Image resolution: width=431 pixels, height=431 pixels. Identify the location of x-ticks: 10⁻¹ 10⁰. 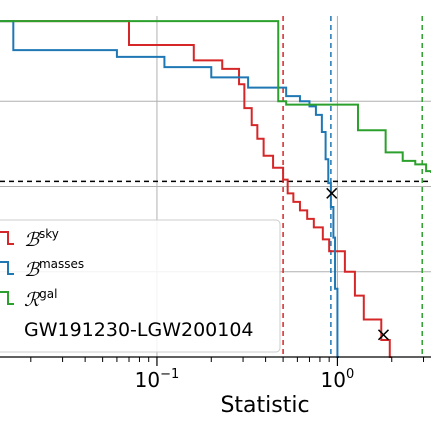
(227, 374).